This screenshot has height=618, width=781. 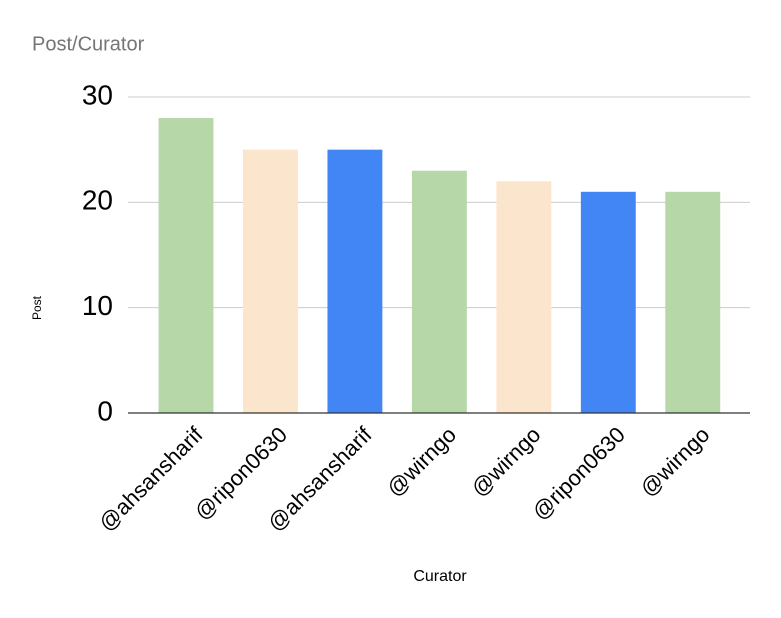 What do you see at coordinates (440, 576) in the screenshot?
I see `x-axis-label: Curator` at bounding box center [440, 576].